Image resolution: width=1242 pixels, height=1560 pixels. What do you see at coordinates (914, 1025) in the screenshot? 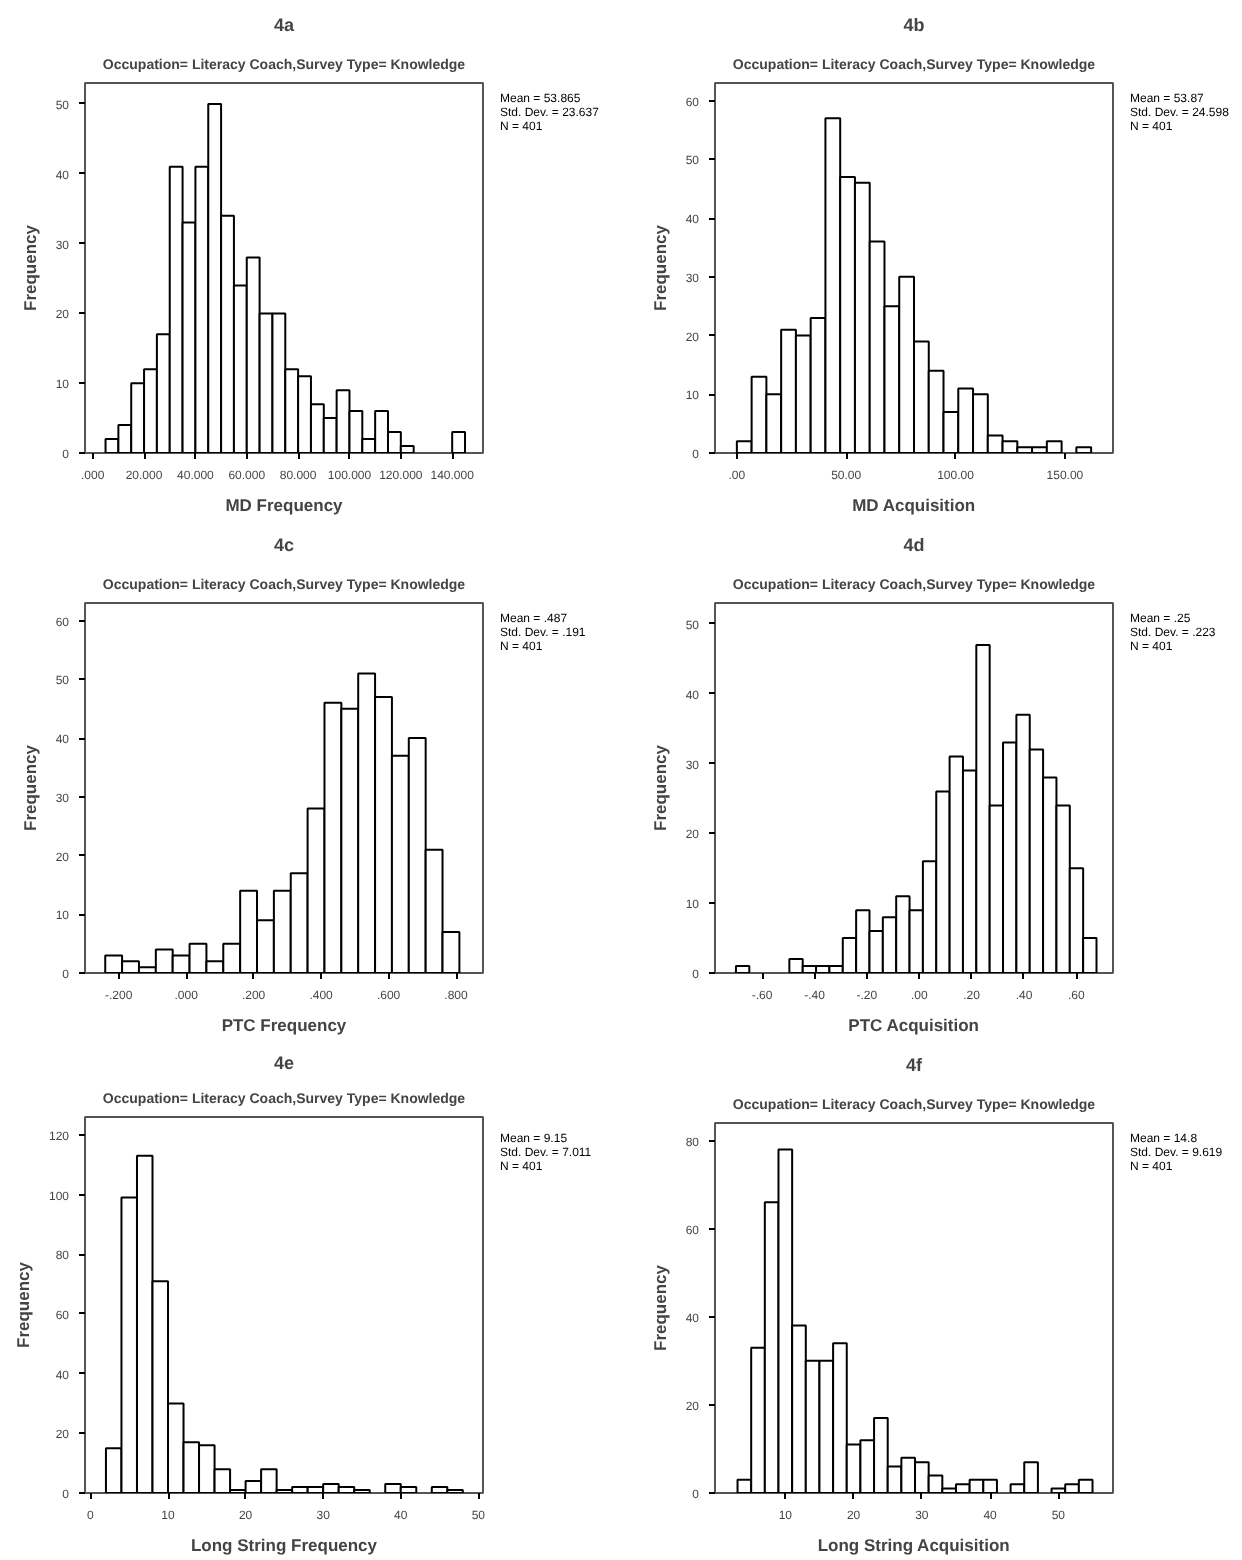
I see `x-axis-title: PTC Acquisition` at bounding box center [914, 1025].